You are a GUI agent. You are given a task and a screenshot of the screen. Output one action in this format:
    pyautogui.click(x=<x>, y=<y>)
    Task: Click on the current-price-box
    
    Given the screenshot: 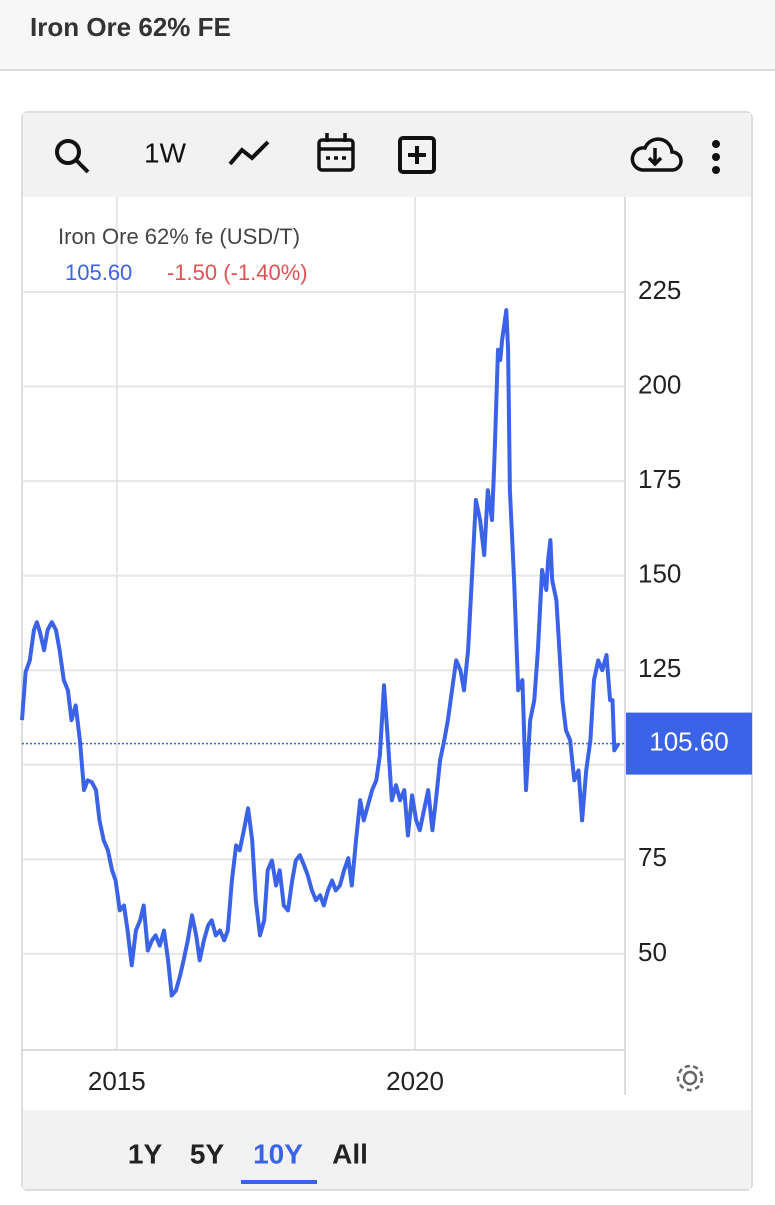 What is the action you would take?
    pyautogui.click(x=689, y=743)
    